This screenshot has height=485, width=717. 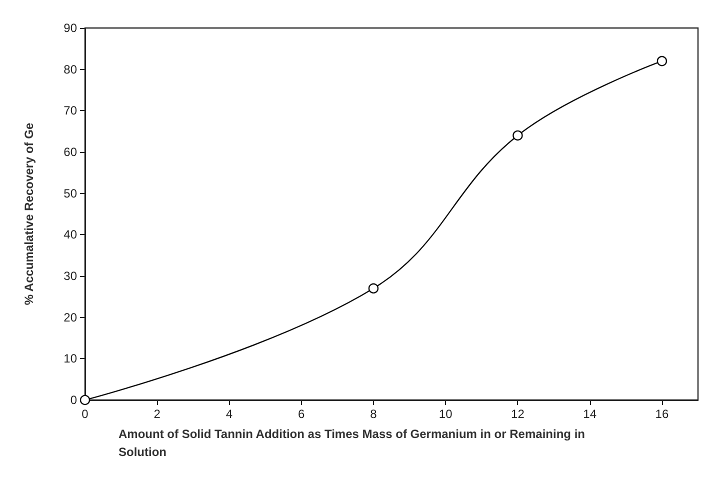 What do you see at coordinates (662, 414) in the screenshot?
I see `x-tick-label: 16` at bounding box center [662, 414].